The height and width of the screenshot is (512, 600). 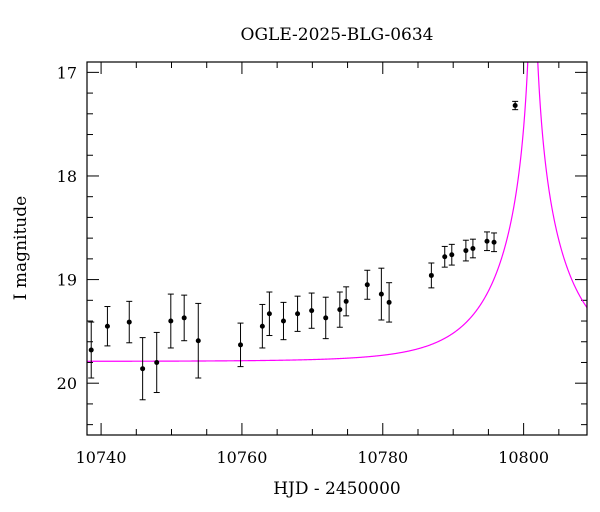 What do you see at coordinates (241, 457) in the screenshot?
I see `x-tick-label: 10760` at bounding box center [241, 457].